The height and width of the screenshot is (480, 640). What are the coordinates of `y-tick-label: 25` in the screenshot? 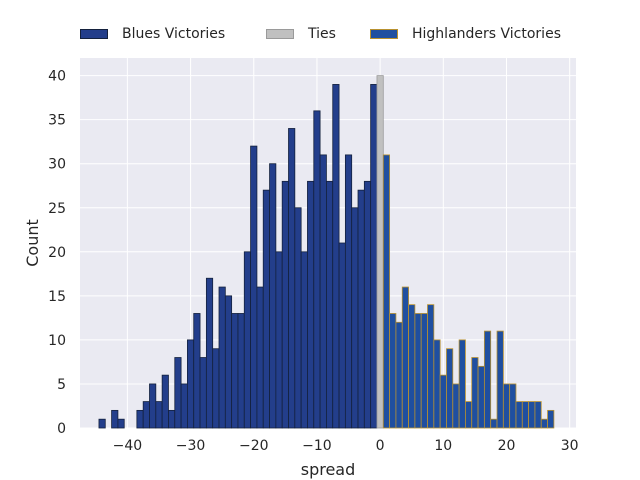 It's located at (57, 209).